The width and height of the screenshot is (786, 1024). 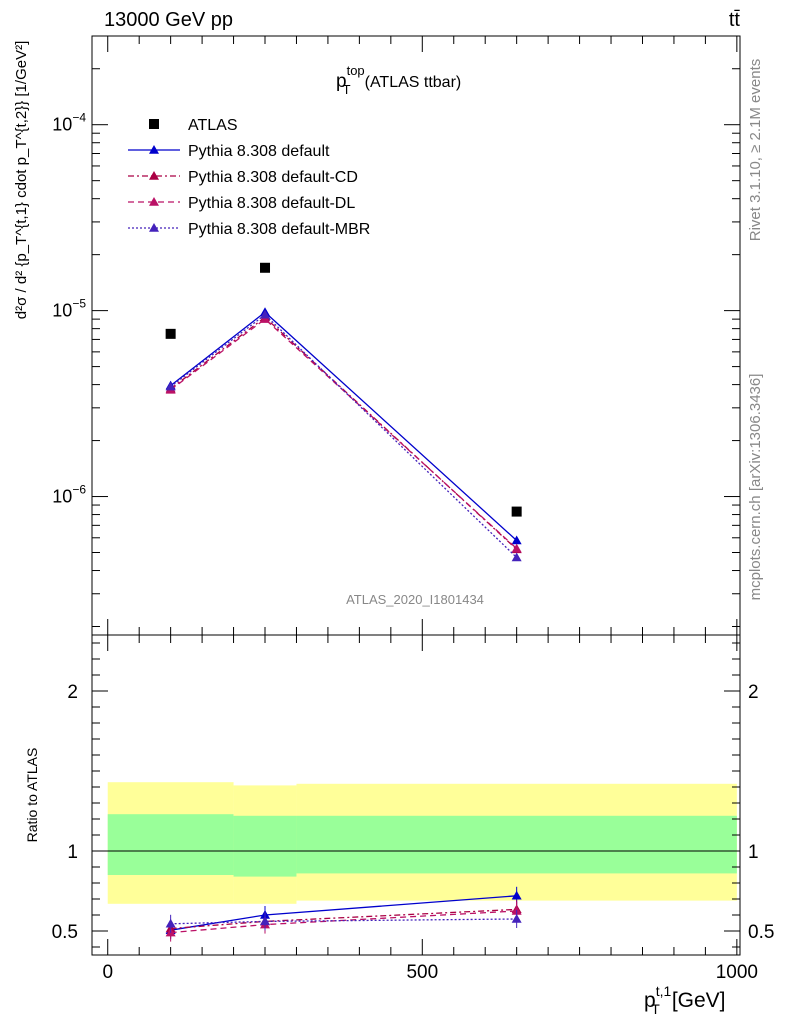 What do you see at coordinates (753, 852) in the screenshot?
I see `ratio-y-tick-label-right: 1` at bounding box center [753, 852].